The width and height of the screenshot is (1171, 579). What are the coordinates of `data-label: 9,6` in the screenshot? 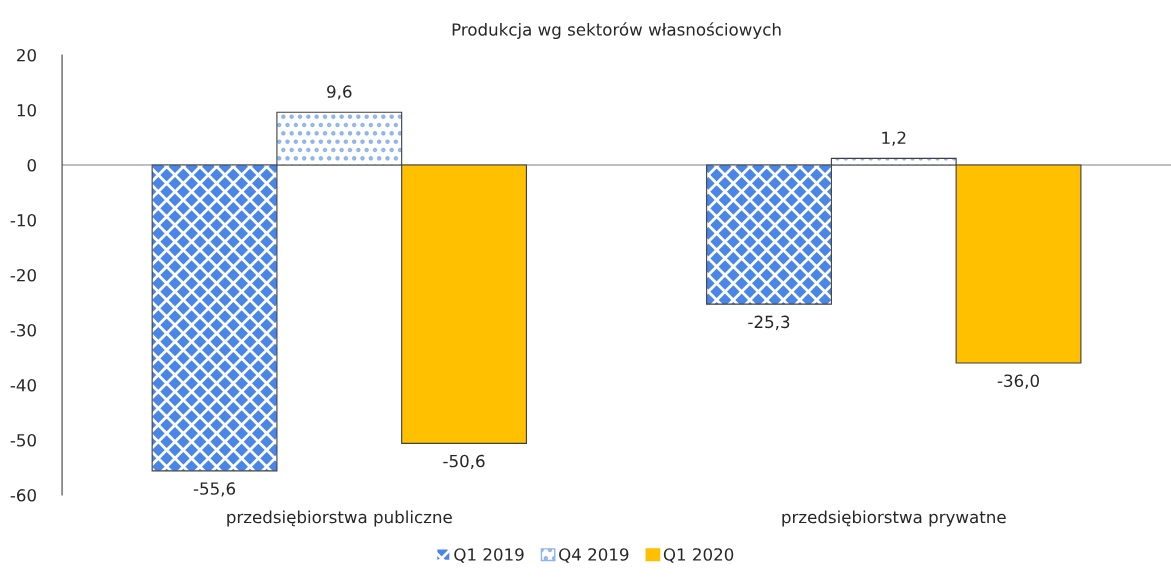 It's located at (339, 92).